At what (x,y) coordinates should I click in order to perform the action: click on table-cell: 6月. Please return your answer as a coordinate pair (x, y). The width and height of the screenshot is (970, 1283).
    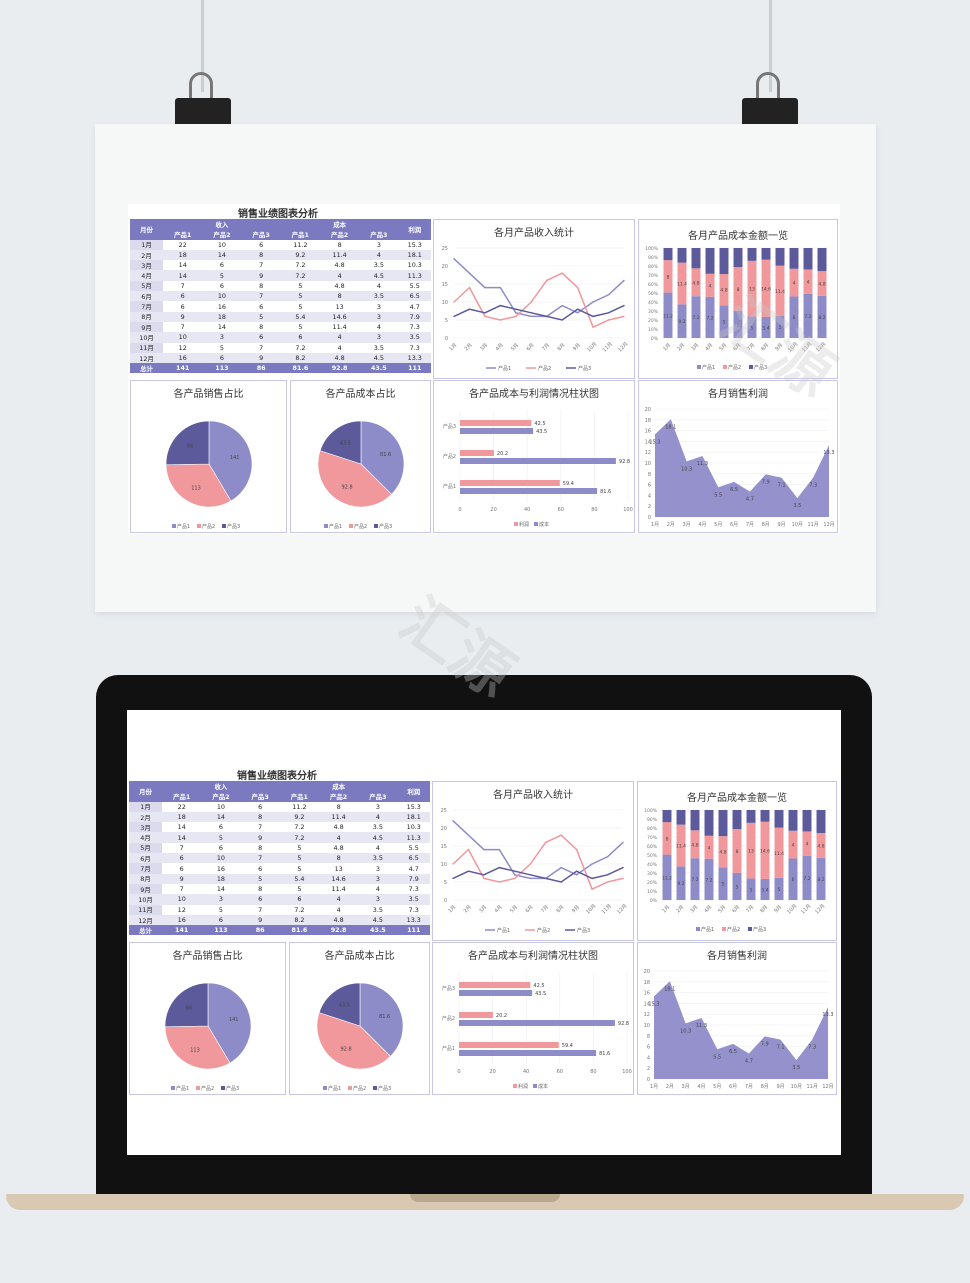
    Looking at the image, I should click on (147, 296).